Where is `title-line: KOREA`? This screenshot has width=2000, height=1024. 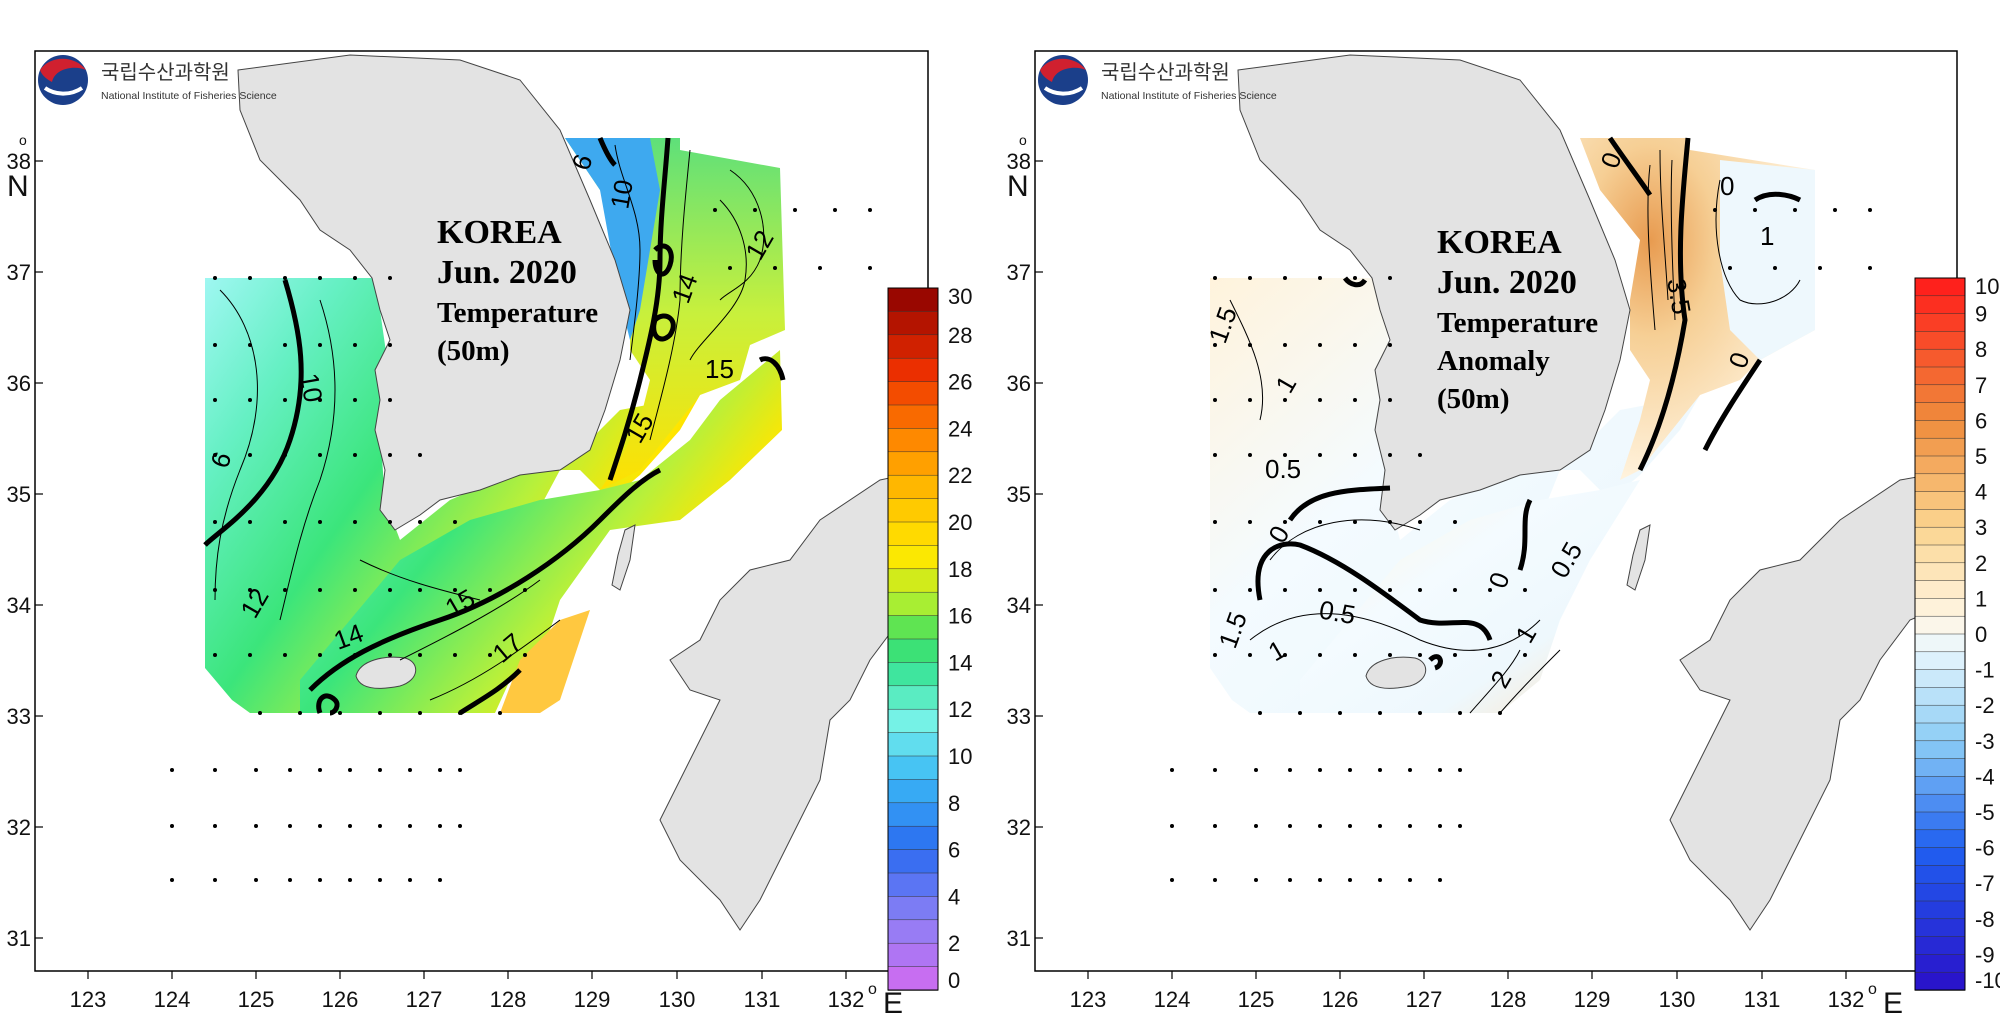 title-line: KOREA is located at coordinates (499, 232).